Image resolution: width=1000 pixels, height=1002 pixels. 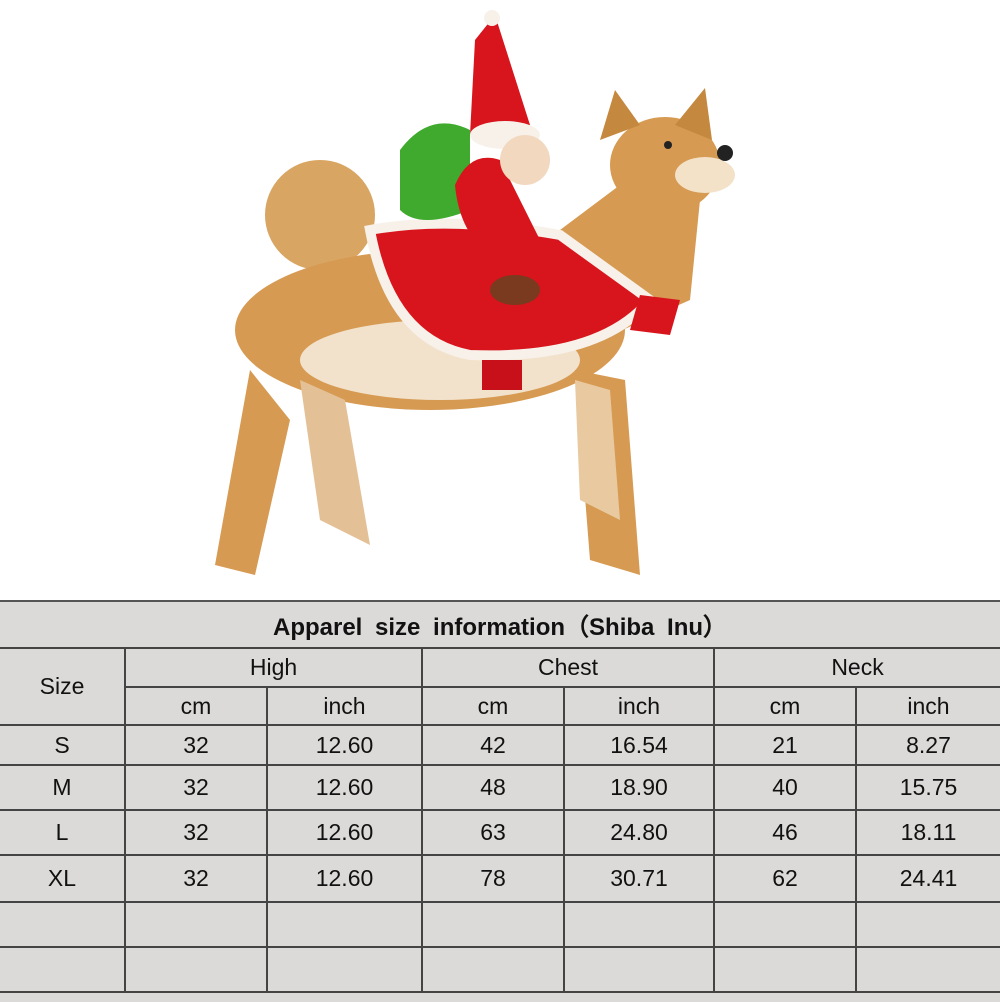 I want to click on table-row: S 32 12.60 42 16.54 21 8.27, so click(x=500, y=745).